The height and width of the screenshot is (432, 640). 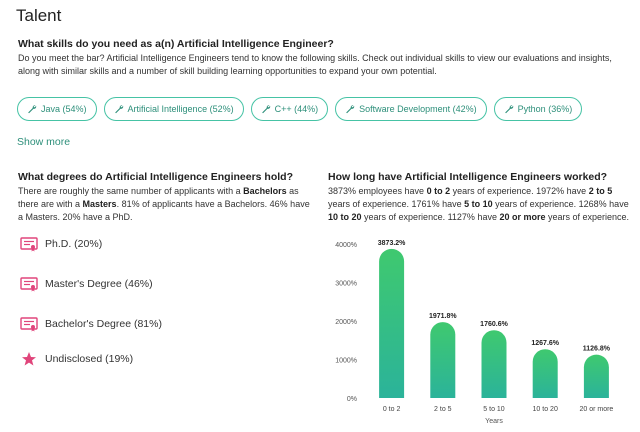 What do you see at coordinates (39, 15) in the screenshot?
I see `section-title: Talent` at bounding box center [39, 15].